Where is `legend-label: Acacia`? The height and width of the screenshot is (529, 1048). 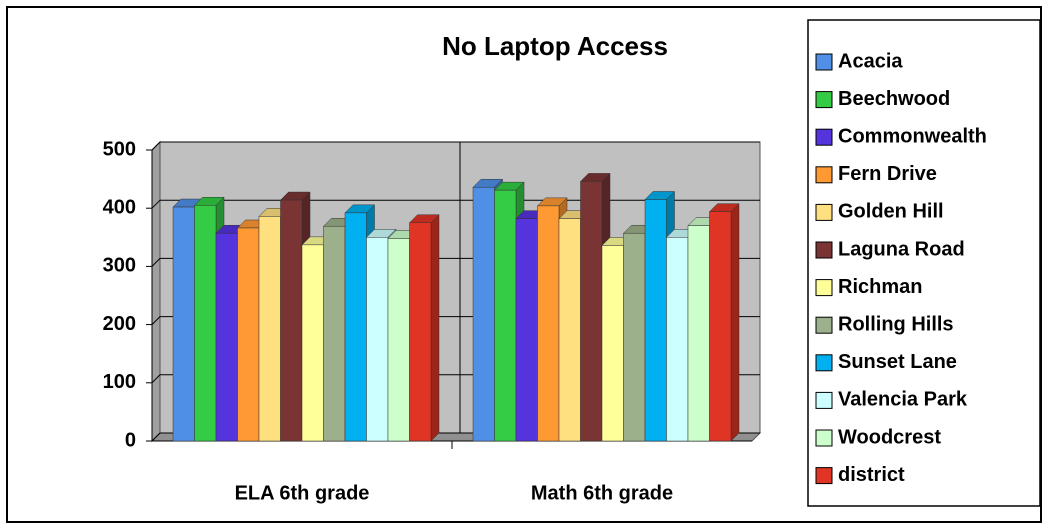
legend-label: Acacia is located at coordinates (870, 61).